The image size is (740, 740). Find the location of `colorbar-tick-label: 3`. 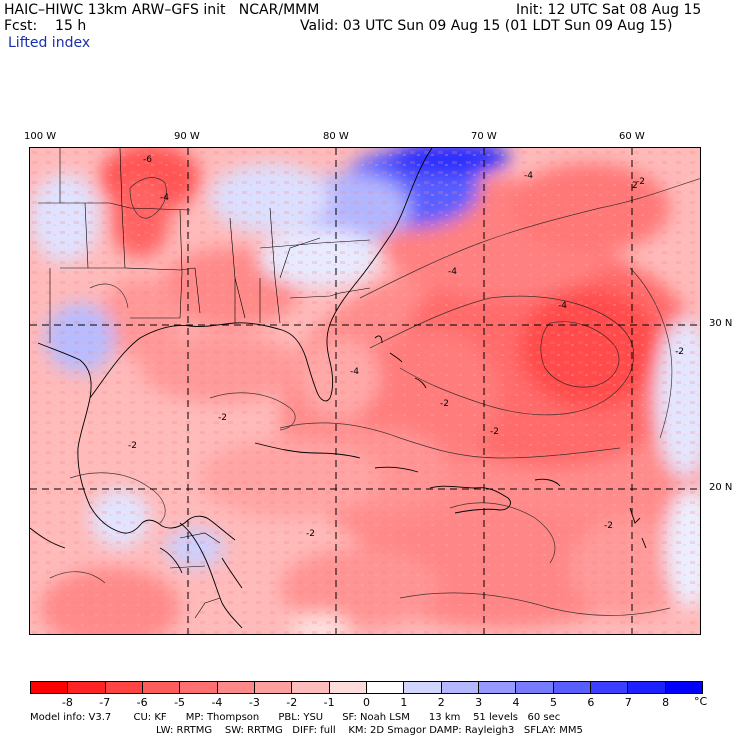

colorbar-tick-label: 3 is located at coordinates (479, 702).